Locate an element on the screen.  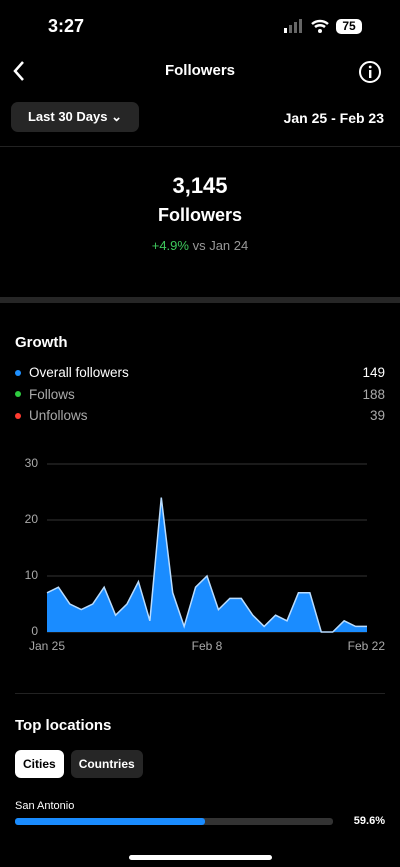
location-tabs: Cities Countries is located at coordinates (79, 764).